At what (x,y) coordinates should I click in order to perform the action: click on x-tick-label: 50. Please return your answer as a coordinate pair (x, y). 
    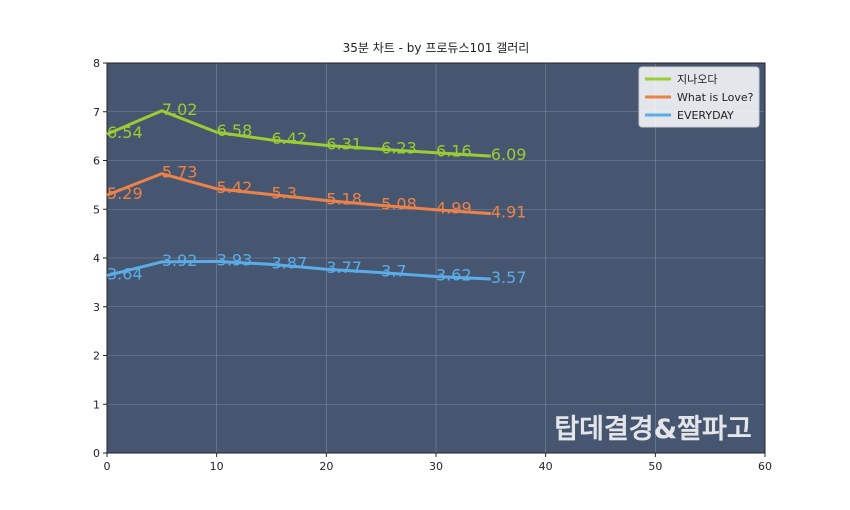
    Looking at the image, I should click on (655, 466).